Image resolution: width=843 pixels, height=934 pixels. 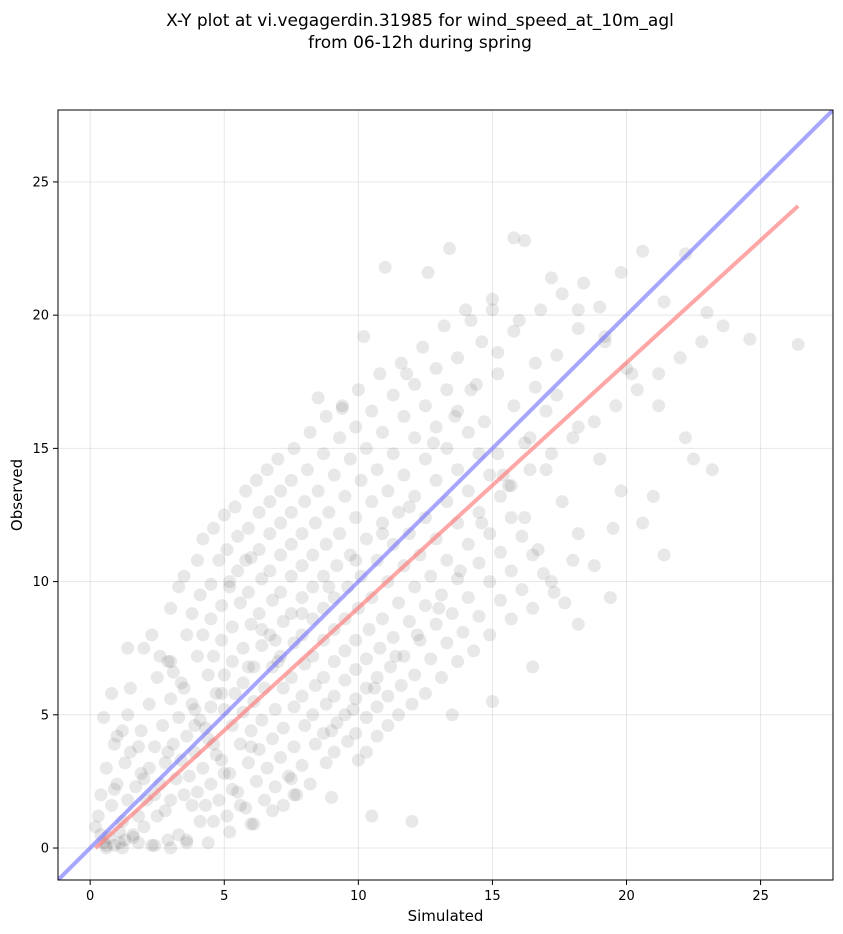 What do you see at coordinates (45, 849) in the screenshot?
I see `y-tick-label-0: 0` at bounding box center [45, 849].